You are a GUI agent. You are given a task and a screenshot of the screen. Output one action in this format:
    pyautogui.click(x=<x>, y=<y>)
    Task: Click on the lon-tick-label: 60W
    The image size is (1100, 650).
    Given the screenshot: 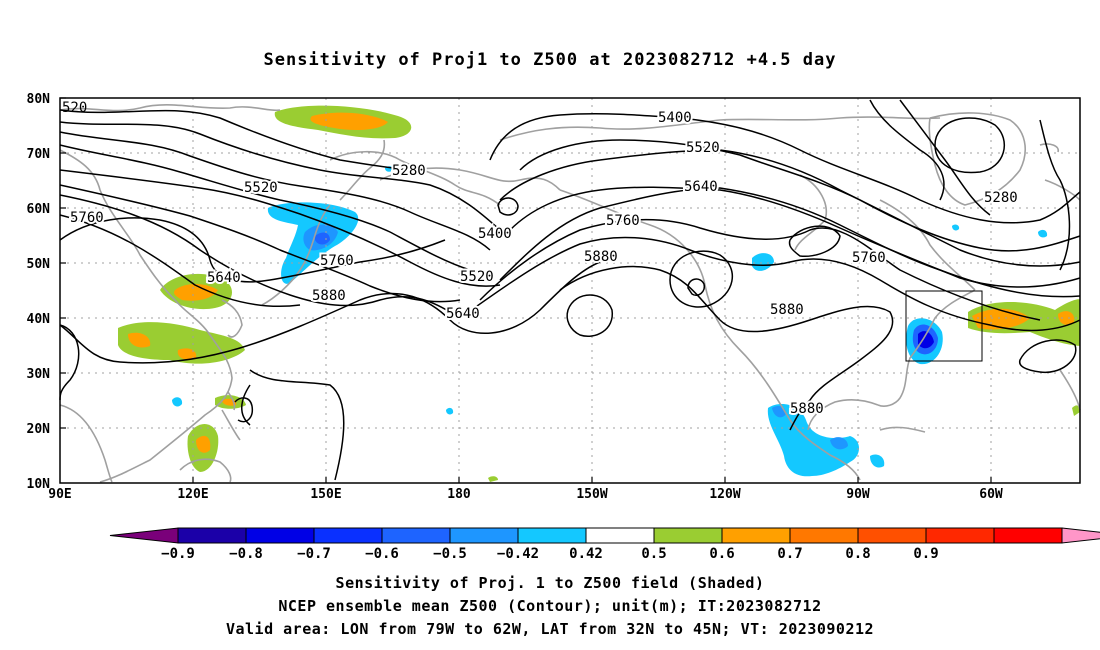 What is the action you would take?
    pyautogui.click(x=991, y=494)
    